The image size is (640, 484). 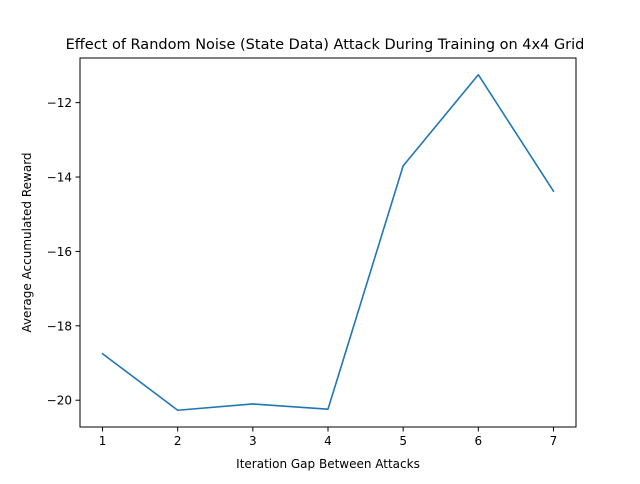 What do you see at coordinates (59, 103) in the screenshot?
I see `y-tick-label: −12` at bounding box center [59, 103].